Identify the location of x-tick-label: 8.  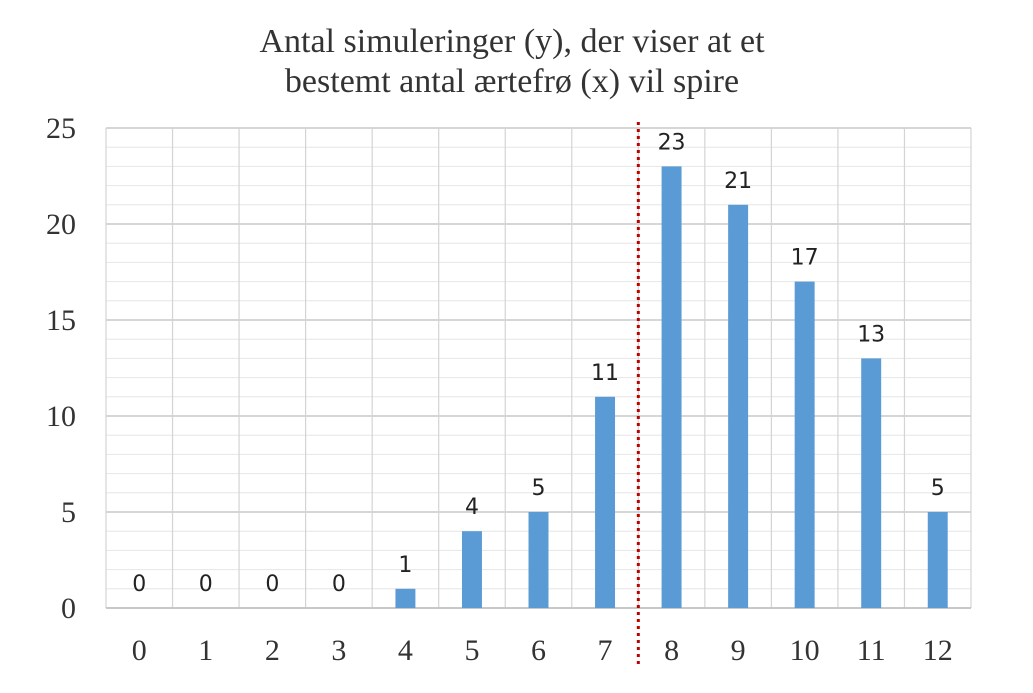
(671, 650).